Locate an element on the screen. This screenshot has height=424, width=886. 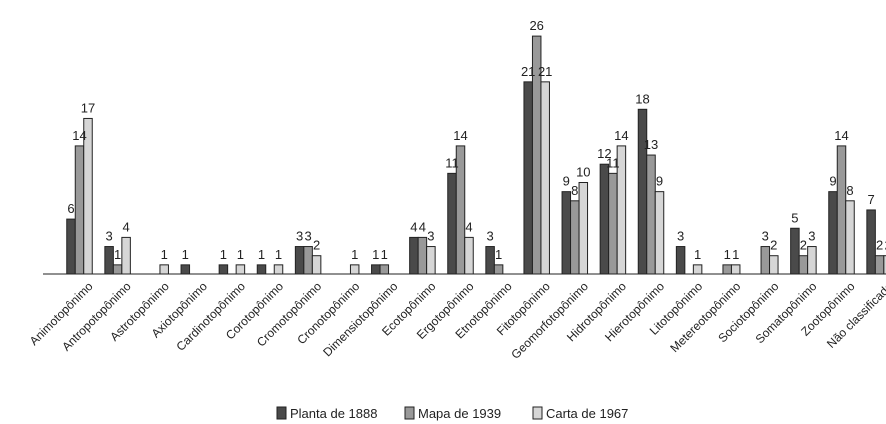
legend-label-1: Planta de 1888 is located at coordinates (333, 413).